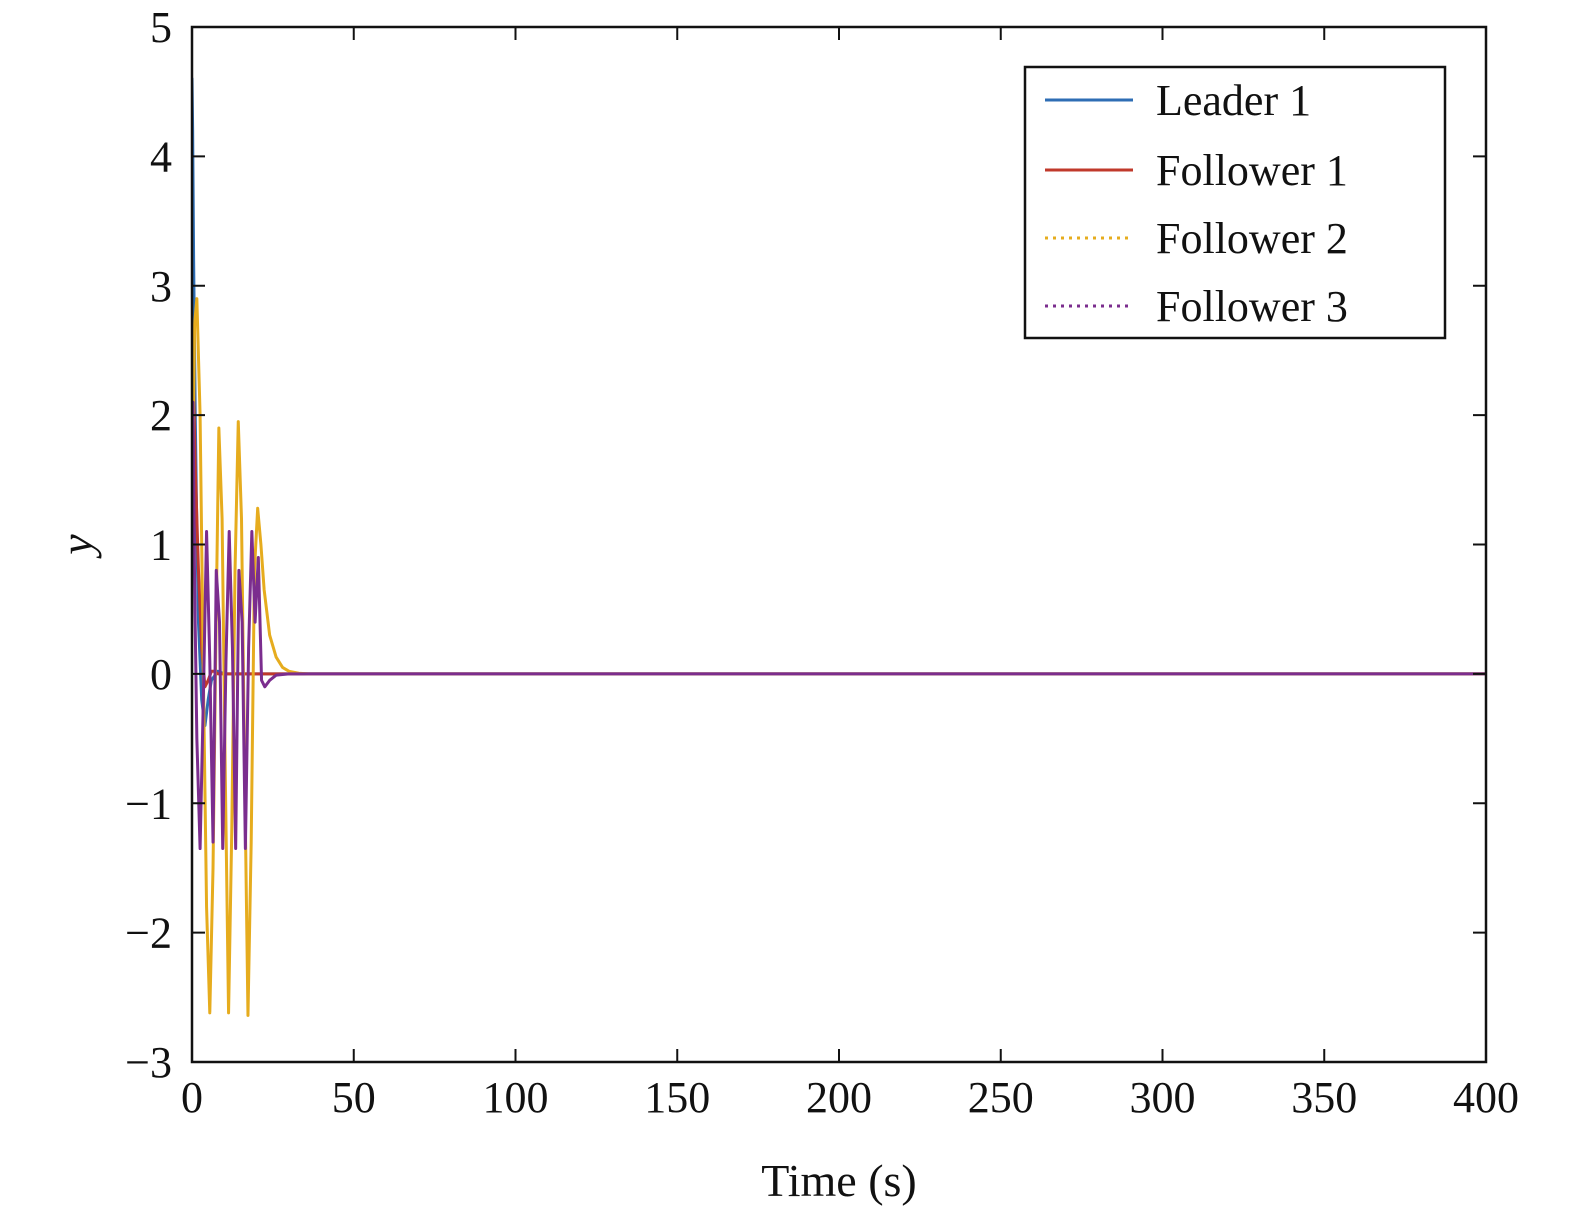 This screenshot has width=1575, height=1218. I want to click on legend-box, so click(1235, 202).